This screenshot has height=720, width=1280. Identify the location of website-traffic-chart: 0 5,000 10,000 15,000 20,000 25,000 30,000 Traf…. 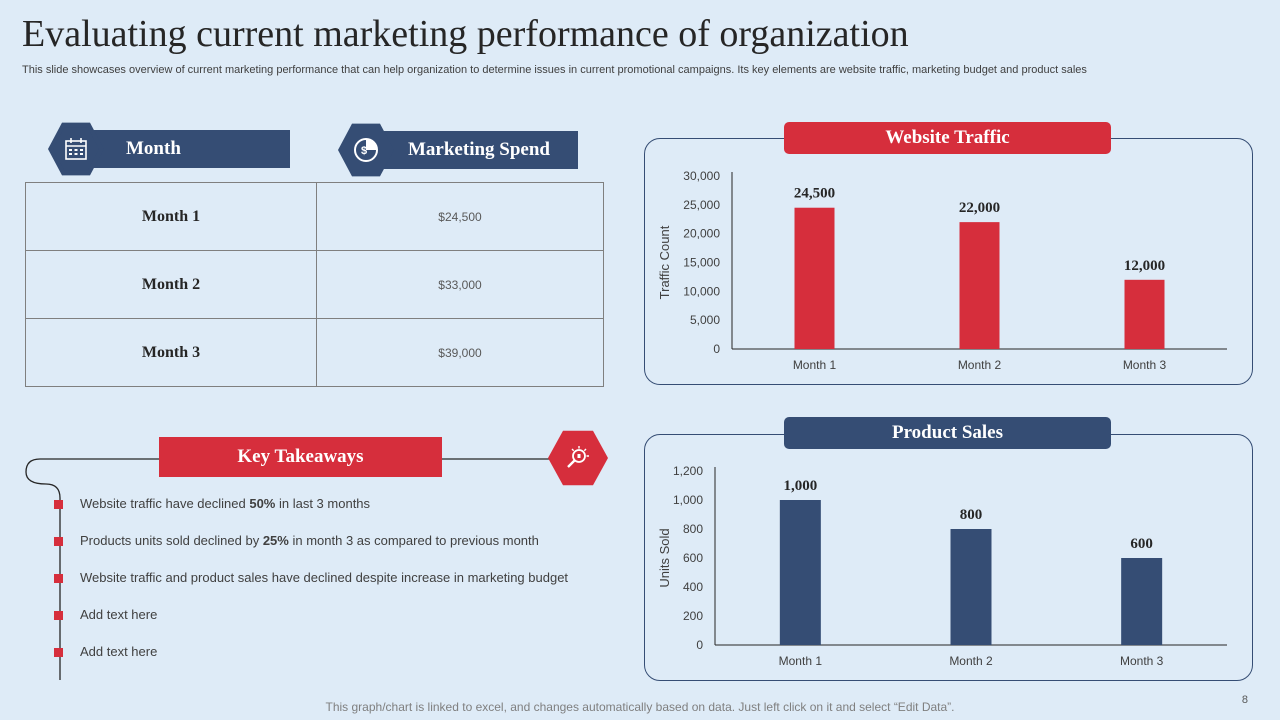
(942, 270).